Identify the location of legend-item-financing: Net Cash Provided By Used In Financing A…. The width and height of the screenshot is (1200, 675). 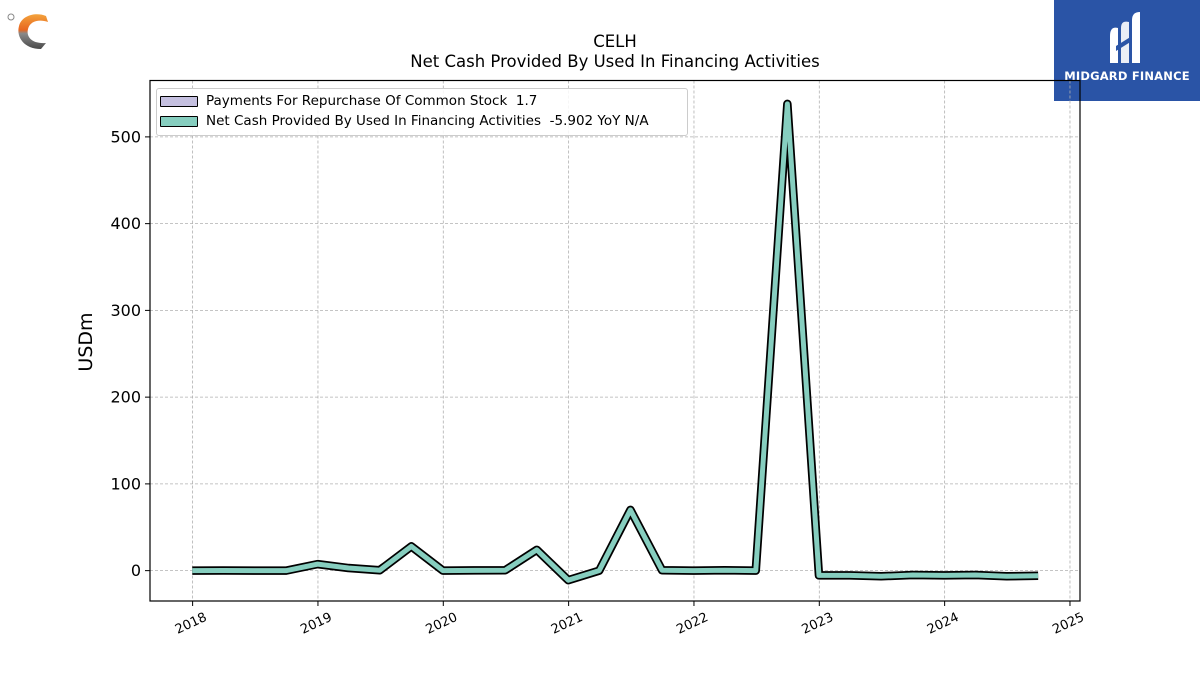
(403, 121).